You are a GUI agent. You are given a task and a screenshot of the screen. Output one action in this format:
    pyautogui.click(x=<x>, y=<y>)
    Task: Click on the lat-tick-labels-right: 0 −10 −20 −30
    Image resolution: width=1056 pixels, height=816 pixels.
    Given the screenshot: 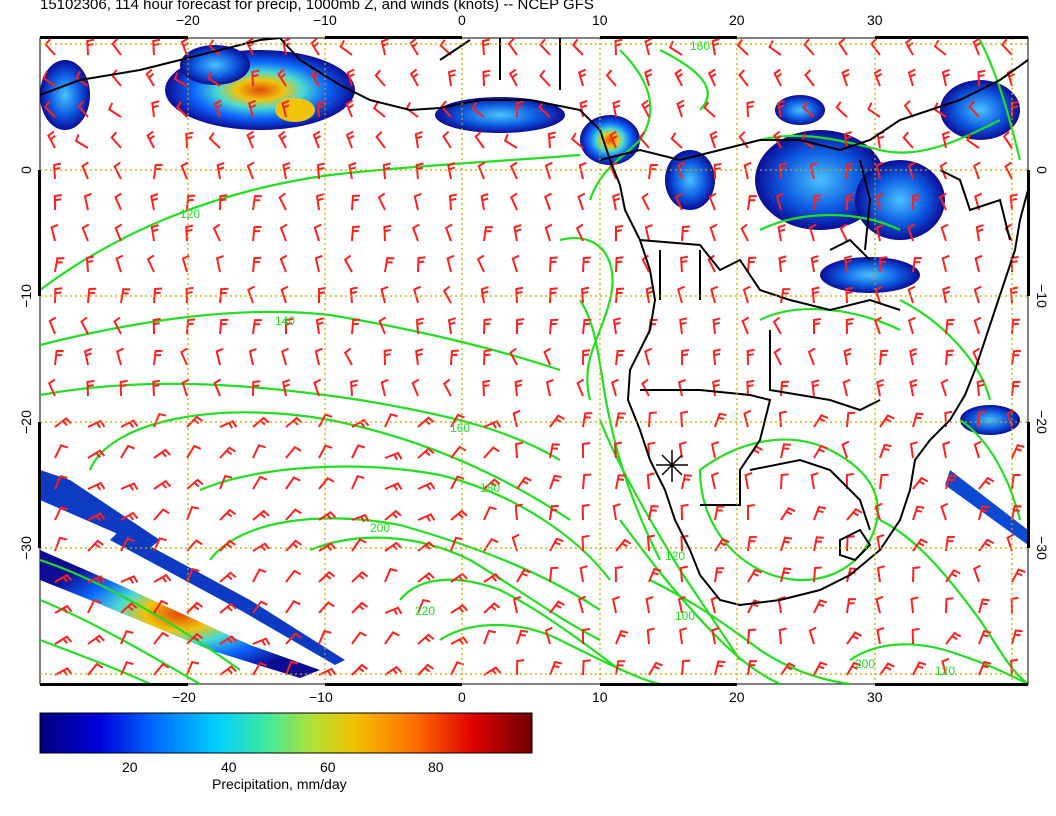 What is the action you would take?
    pyautogui.click(x=1042, y=363)
    